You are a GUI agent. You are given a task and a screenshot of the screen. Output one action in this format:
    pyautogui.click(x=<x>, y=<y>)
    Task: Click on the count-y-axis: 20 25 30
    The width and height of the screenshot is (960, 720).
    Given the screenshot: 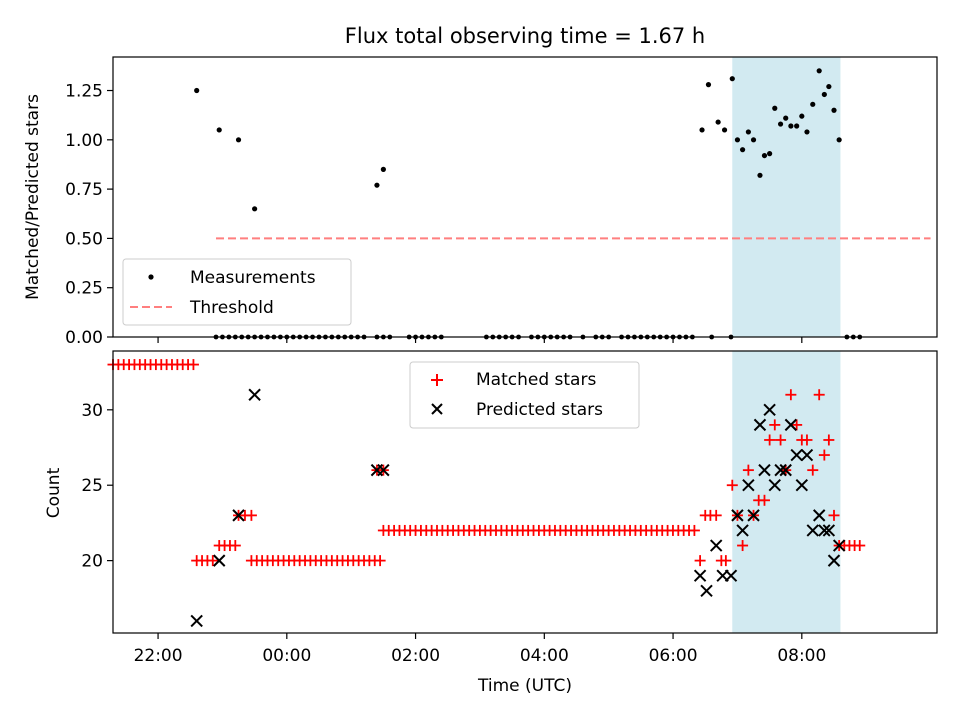 What is the action you would take?
    pyautogui.click(x=97, y=486)
    